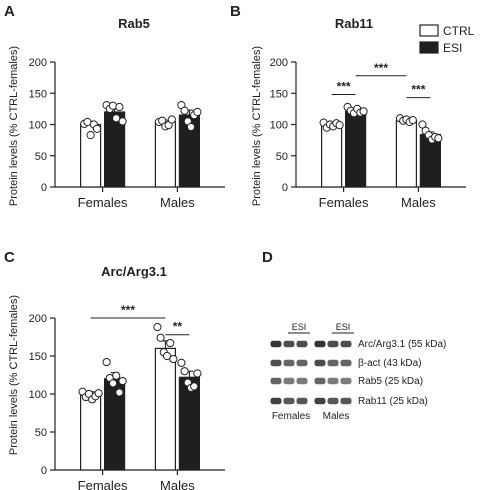 The height and width of the screenshot is (490, 500). What do you see at coordinates (336, 416) in the screenshot?
I see `blot-group-label-males: Males` at bounding box center [336, 416].